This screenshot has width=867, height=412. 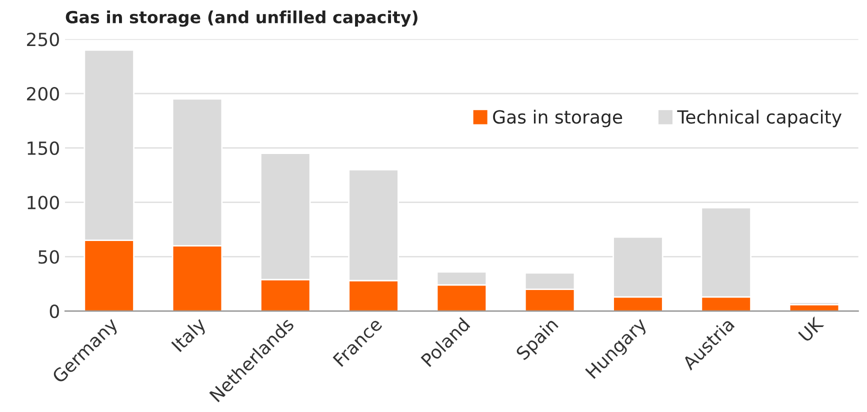 What do you see at coordinates (48, 257) in the screenshot?
I see `y-tick-label: 50` at bounding box center [48, 257].